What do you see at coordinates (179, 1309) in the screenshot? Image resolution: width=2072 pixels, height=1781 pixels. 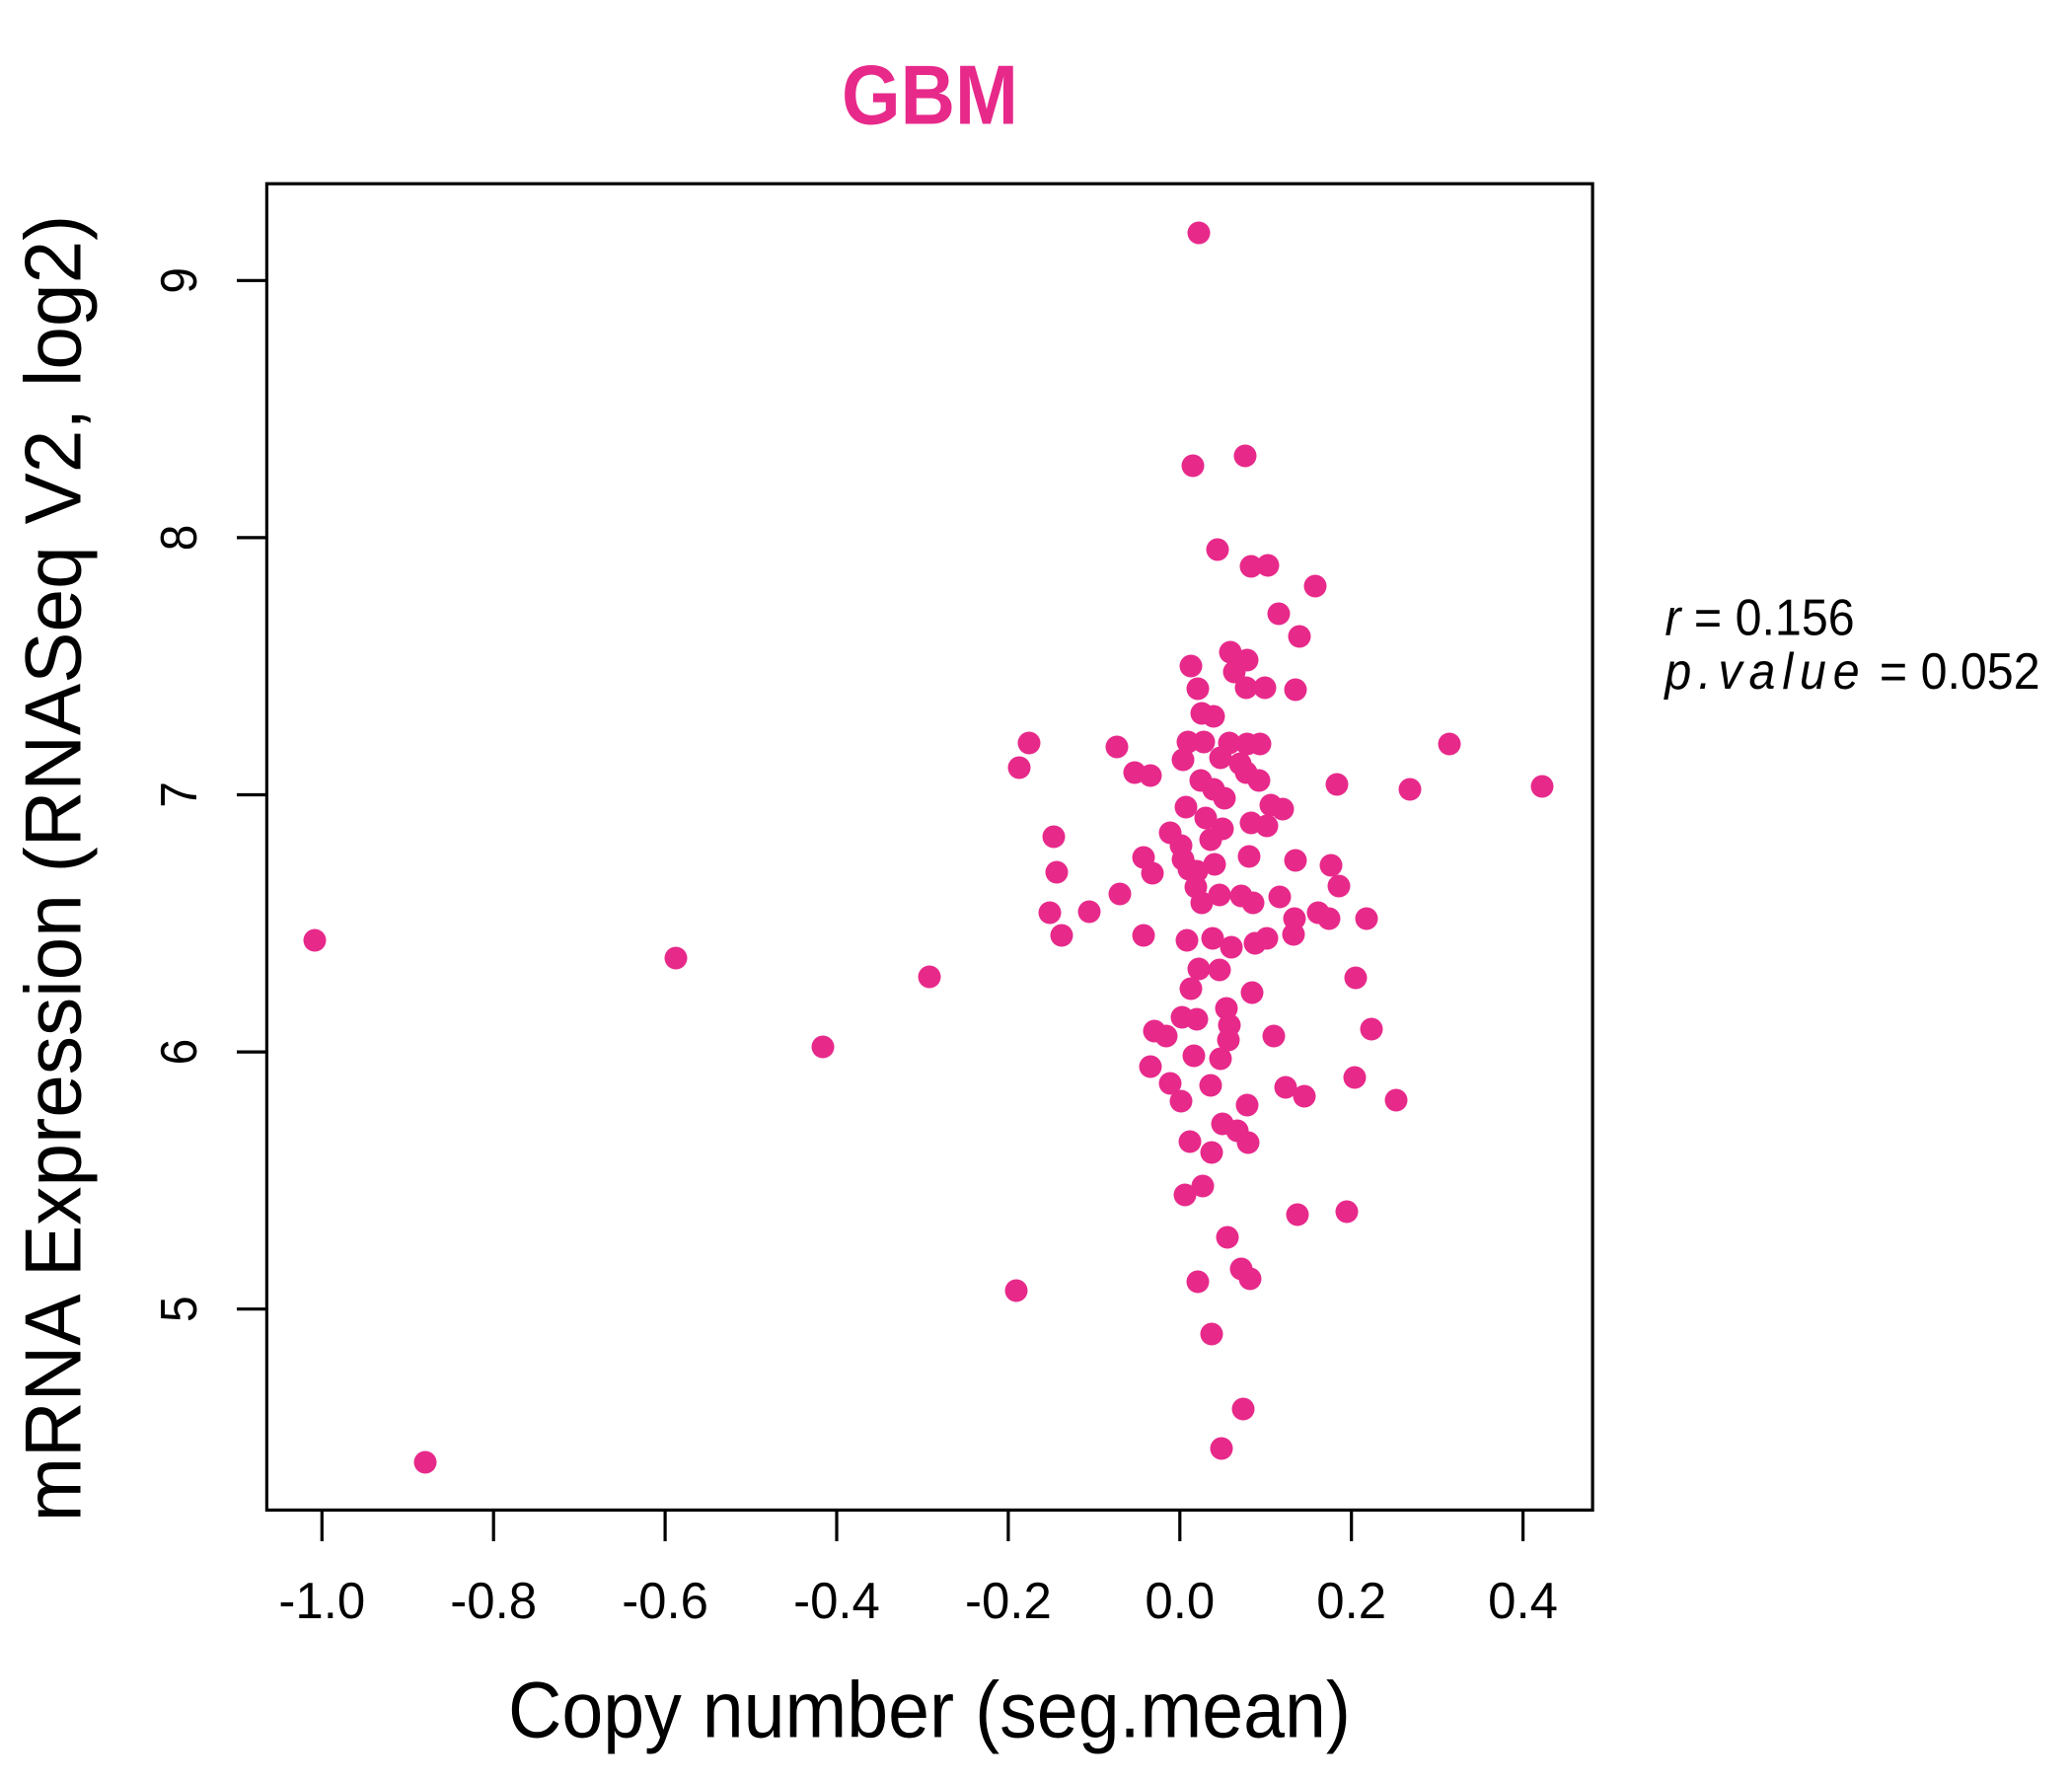 I see `svg-text: 5` at bounding box center [179, 1309].